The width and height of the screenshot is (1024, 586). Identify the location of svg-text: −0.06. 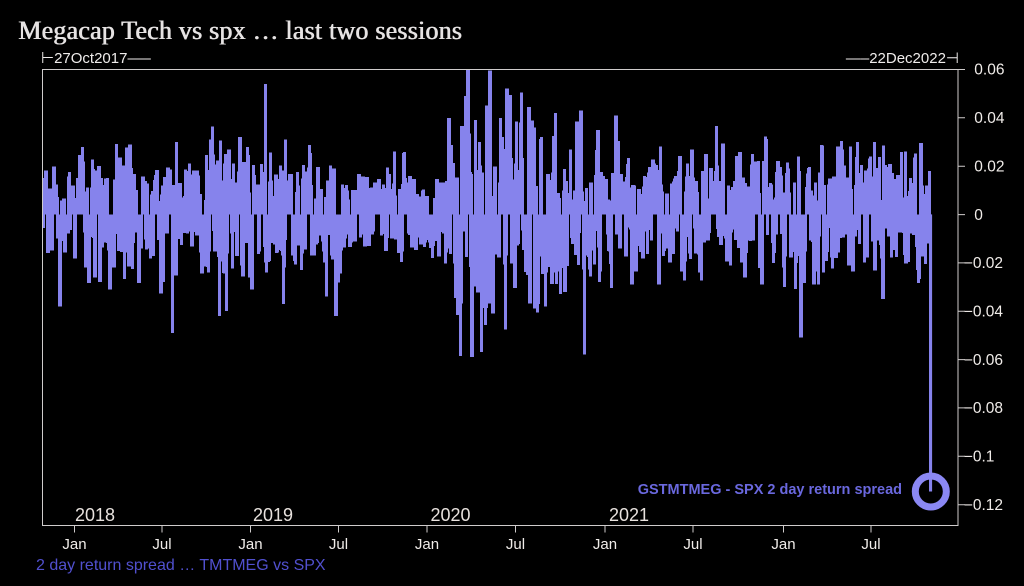
(983, 360).